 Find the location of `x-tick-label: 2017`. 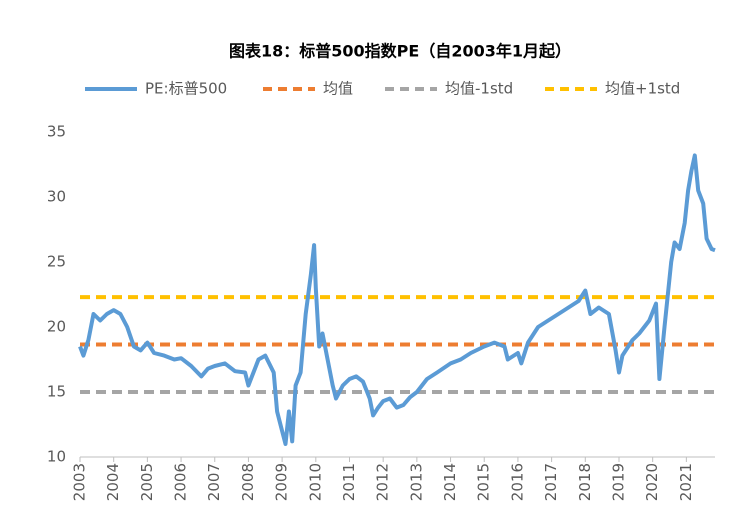

x-tick-label: 2017 is located at coordinates (551, 482).